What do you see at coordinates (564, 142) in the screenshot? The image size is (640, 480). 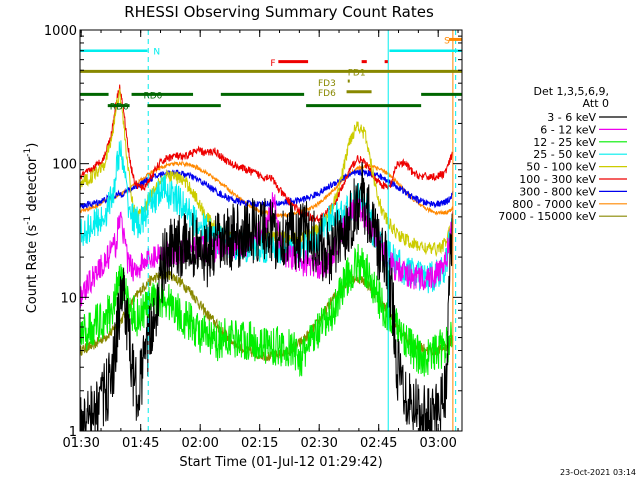 I see `legend-label-12-25-kev: 12 - 25 keV` at bounding box center [564, 142].